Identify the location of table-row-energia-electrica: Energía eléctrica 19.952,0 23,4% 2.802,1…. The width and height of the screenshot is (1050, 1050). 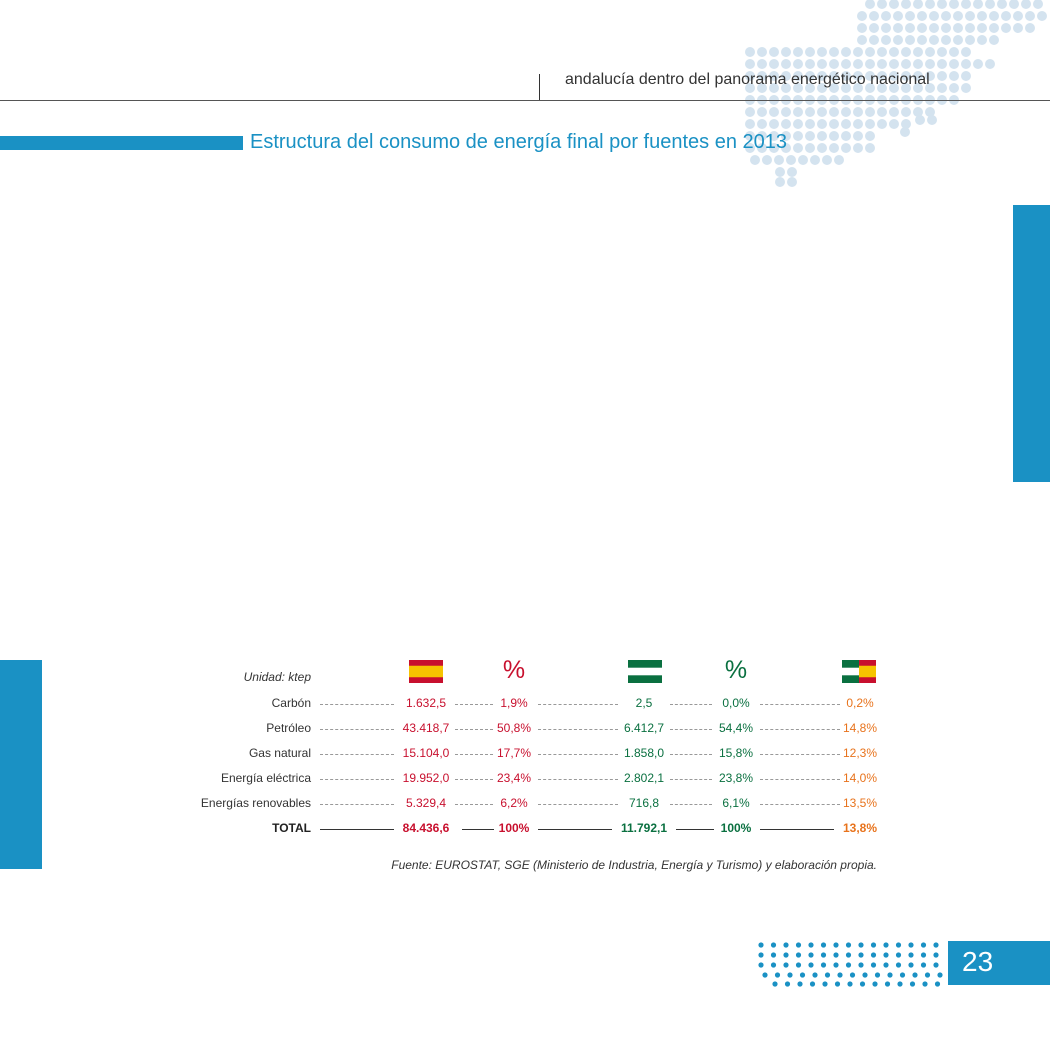
(525, 780).